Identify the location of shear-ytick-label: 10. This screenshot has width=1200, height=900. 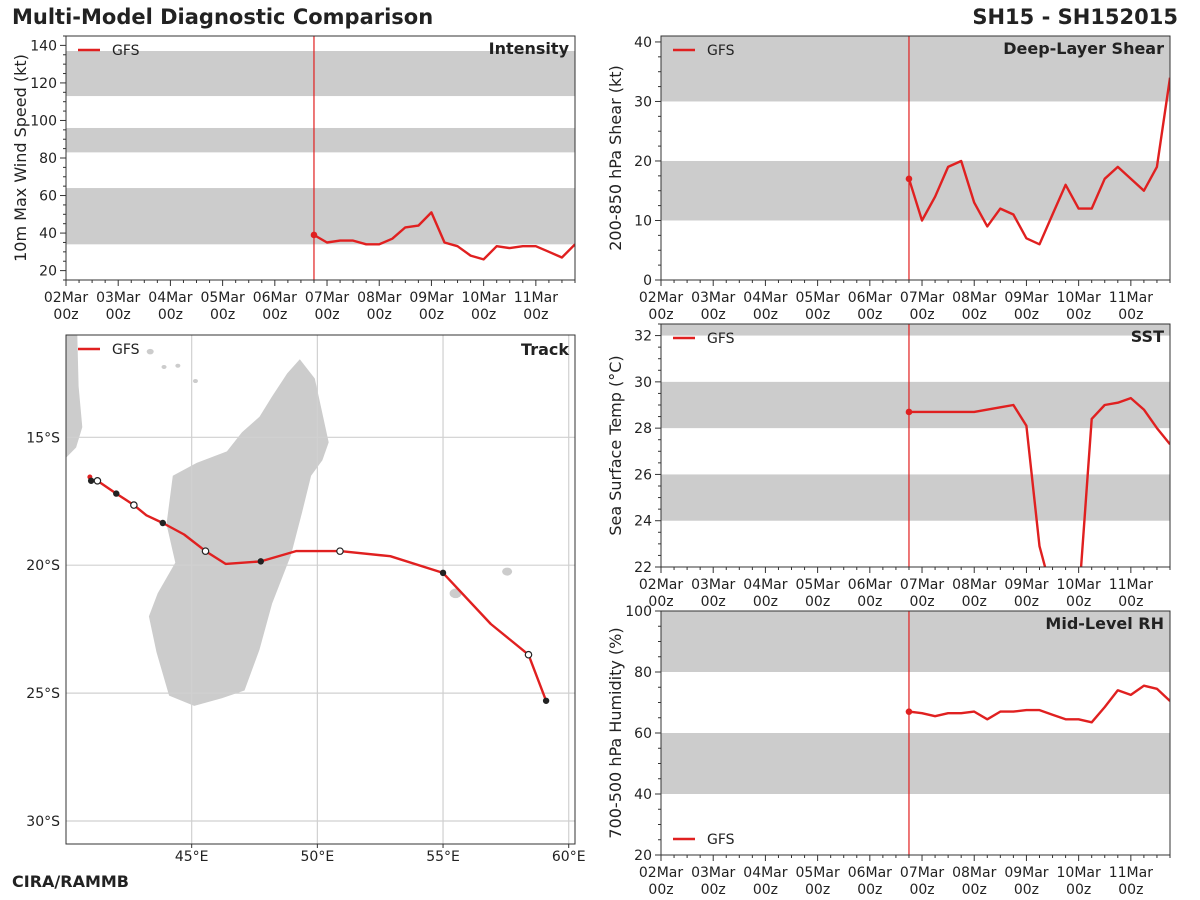
(643, 221).